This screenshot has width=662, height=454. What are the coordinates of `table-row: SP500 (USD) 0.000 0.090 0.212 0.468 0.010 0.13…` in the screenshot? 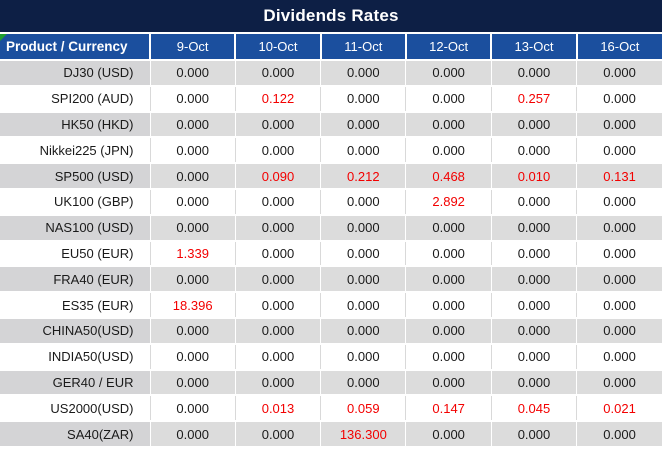 It's located at (331, 176).